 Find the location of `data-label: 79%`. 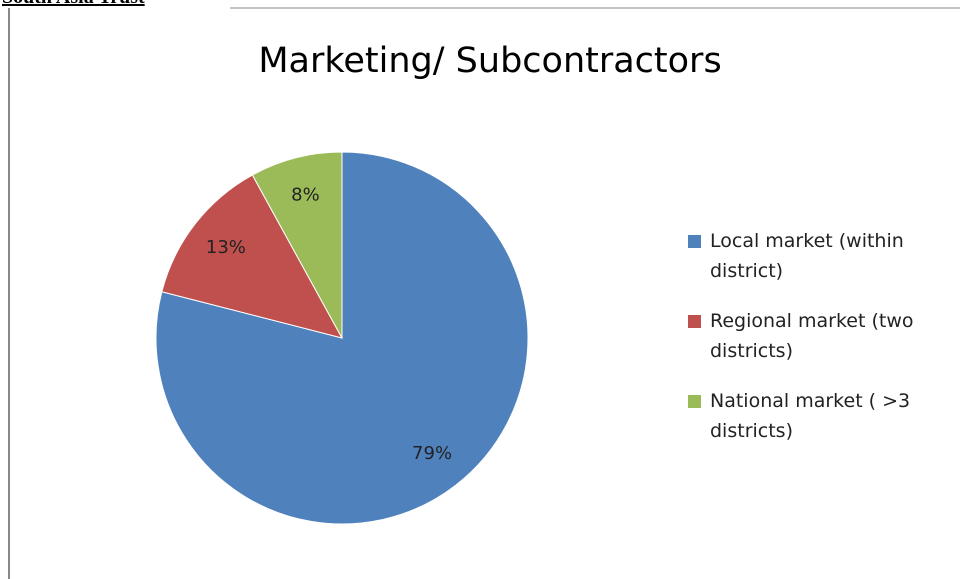

data-label: 79% is located at coordinates (432, 453).